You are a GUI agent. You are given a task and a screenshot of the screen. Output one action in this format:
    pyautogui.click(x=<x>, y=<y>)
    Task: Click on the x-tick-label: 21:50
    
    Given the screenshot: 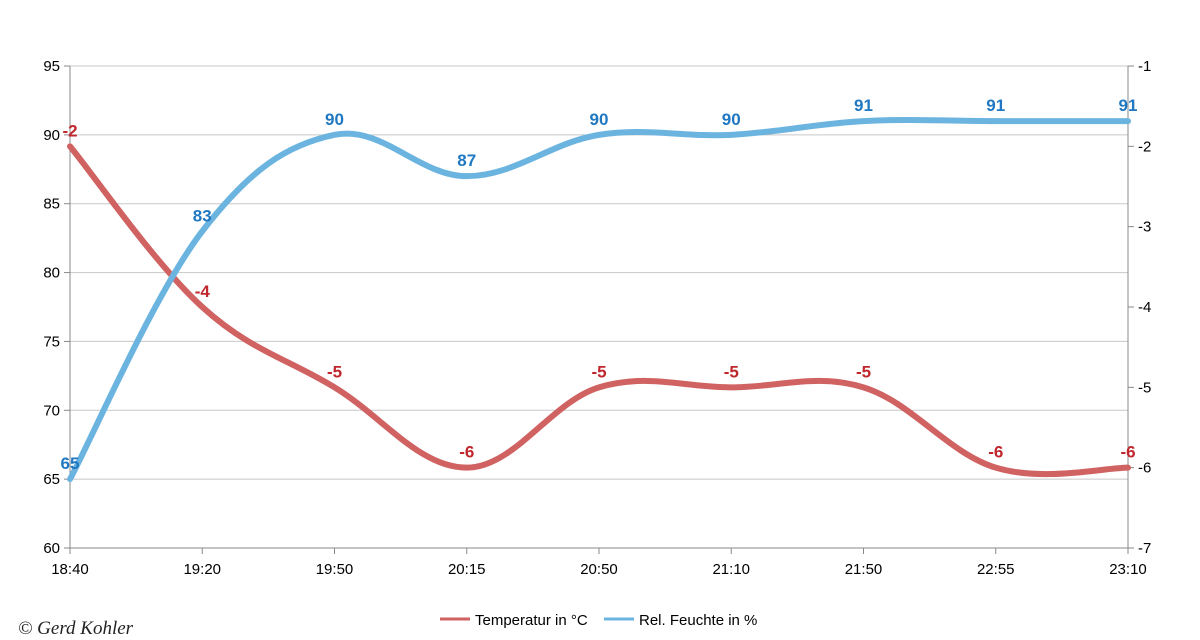 What is the action you would take?
    pyautogui.click(x=864, y=569)
    